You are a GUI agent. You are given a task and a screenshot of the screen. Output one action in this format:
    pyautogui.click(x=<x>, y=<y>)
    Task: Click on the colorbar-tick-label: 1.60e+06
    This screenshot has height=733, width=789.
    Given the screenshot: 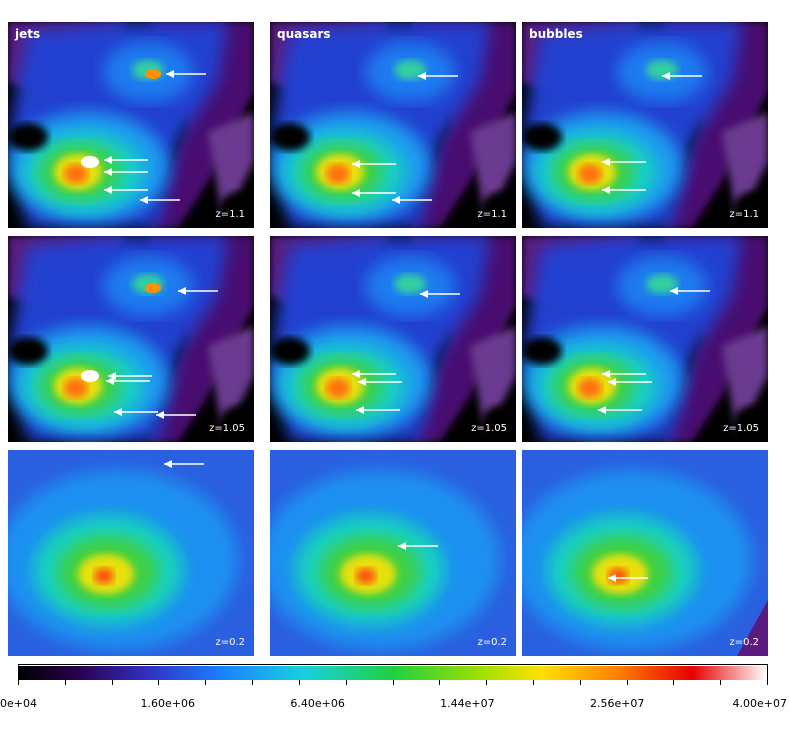 What is the action you would take?
    pyautogui.click(x=168, y=703)
    